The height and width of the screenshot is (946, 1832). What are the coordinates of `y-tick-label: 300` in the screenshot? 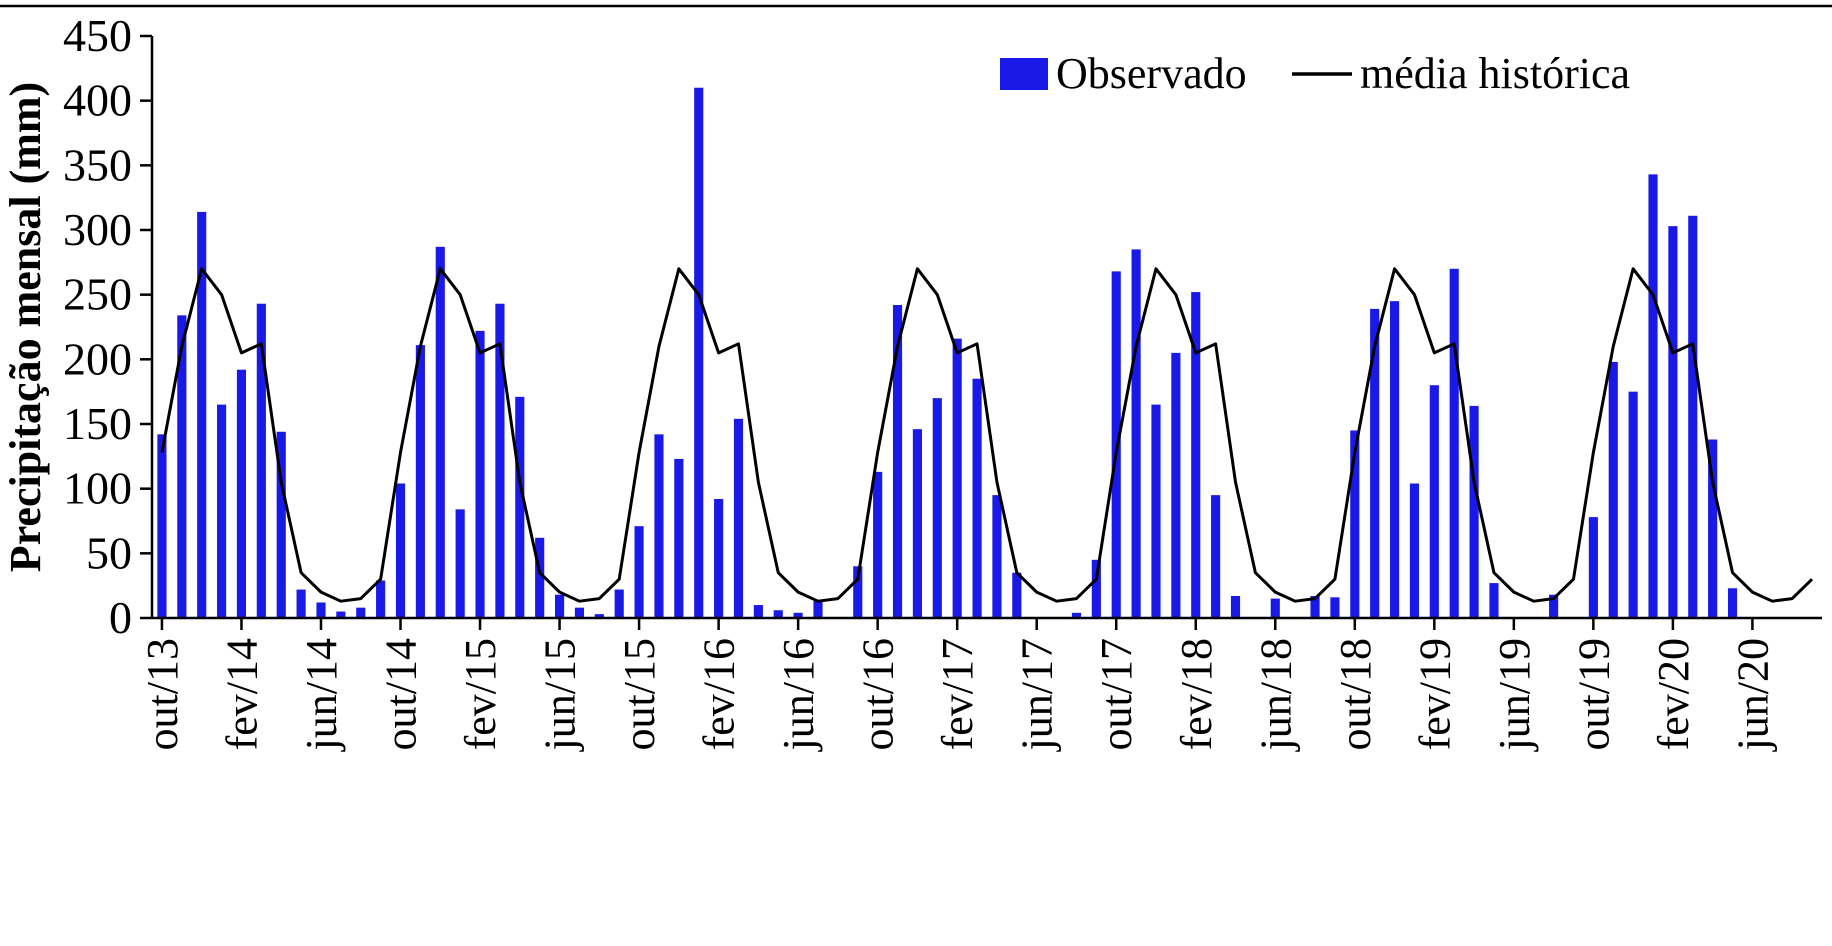 It's located at (97, 229).